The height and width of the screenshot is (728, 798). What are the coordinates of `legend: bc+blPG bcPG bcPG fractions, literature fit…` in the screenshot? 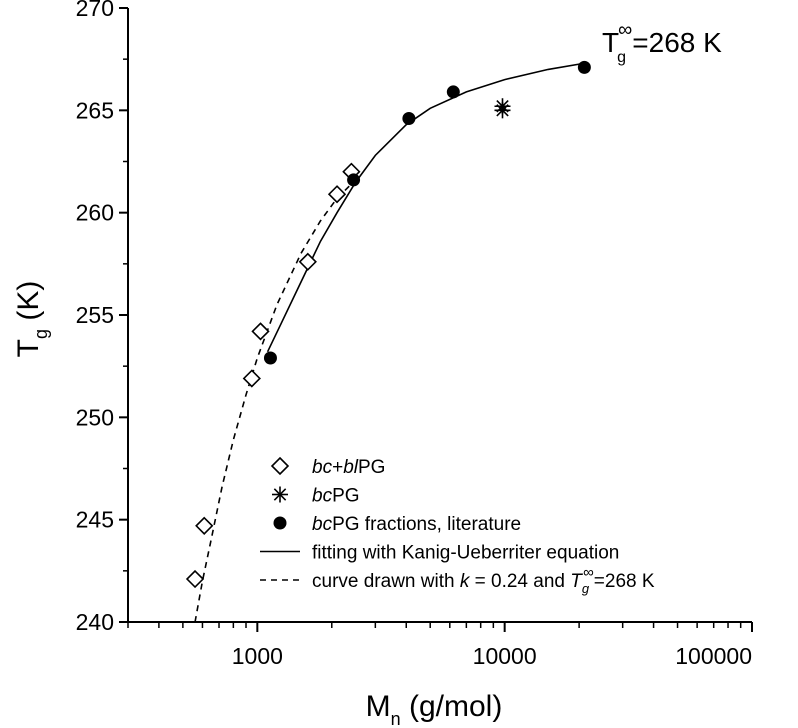 It's located at (457, 526).